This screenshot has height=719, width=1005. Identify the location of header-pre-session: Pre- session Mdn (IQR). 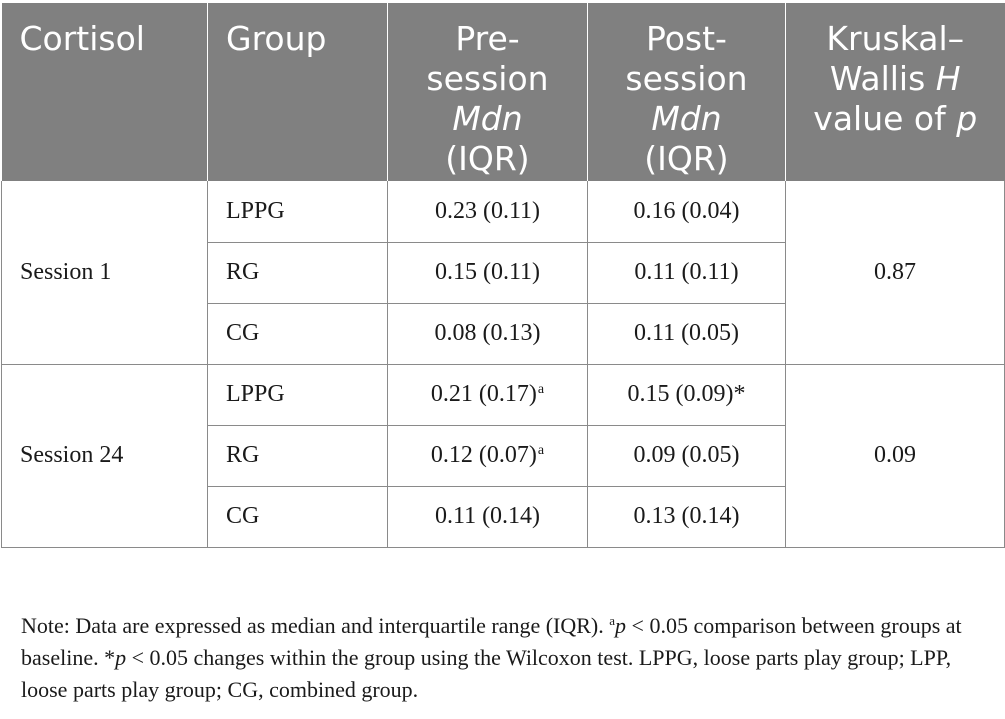
(487, 92).